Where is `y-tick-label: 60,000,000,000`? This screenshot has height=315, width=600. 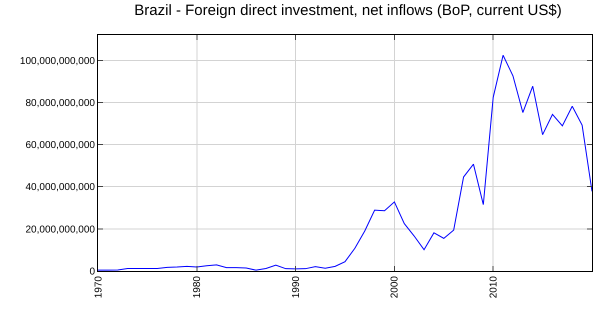
y-tick-label: 60,000,000,000 is located at coordinates (60, 146).